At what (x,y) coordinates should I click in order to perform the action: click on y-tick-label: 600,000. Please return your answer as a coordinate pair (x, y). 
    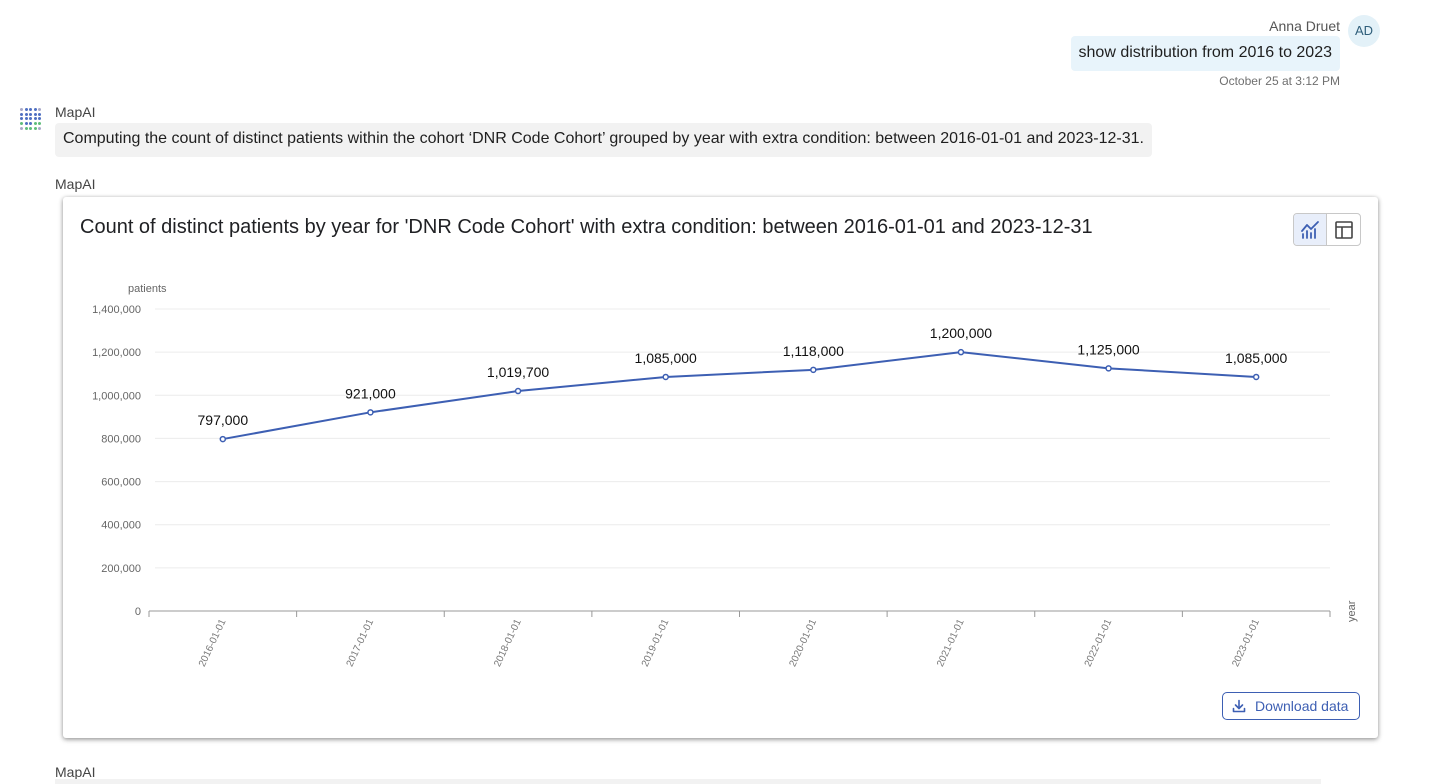
    Looking at the image, I should click on (121, 483).